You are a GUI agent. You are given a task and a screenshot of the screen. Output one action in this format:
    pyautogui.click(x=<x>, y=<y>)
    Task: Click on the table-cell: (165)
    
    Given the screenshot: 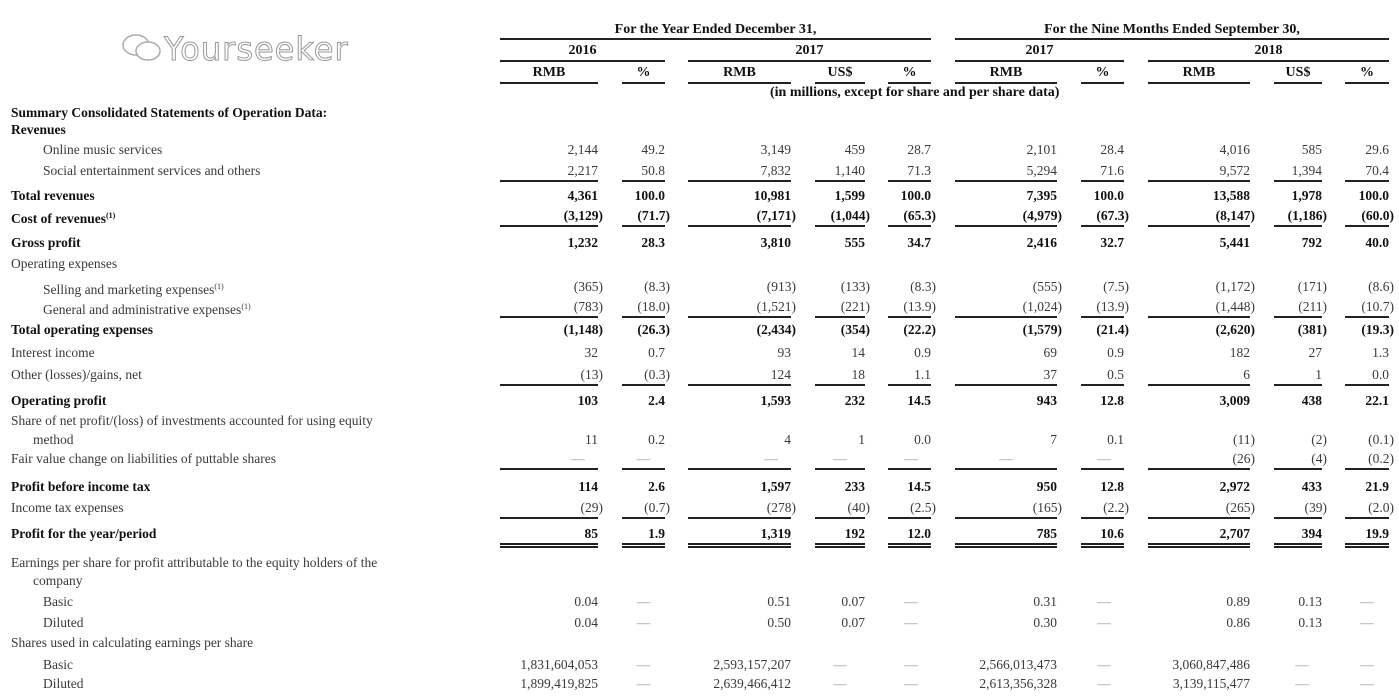 What is the action you would take?
    pyautogui.click(x=1047, y=507)
    